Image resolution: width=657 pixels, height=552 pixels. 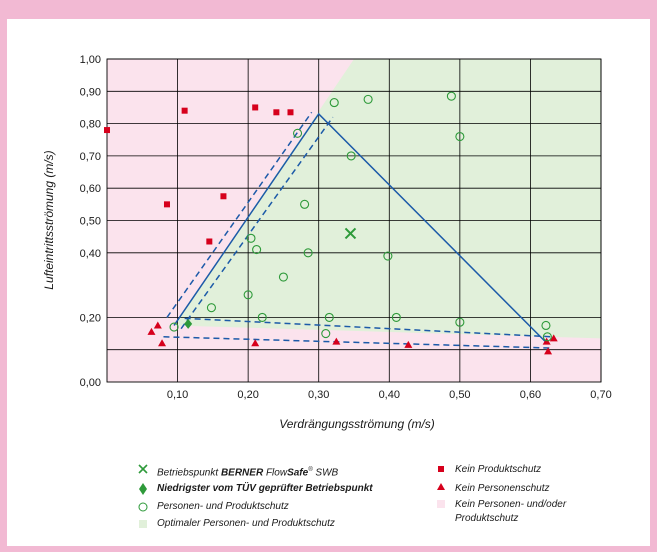 I want to click on line-dashed-lower, so click(x=257, y=223).